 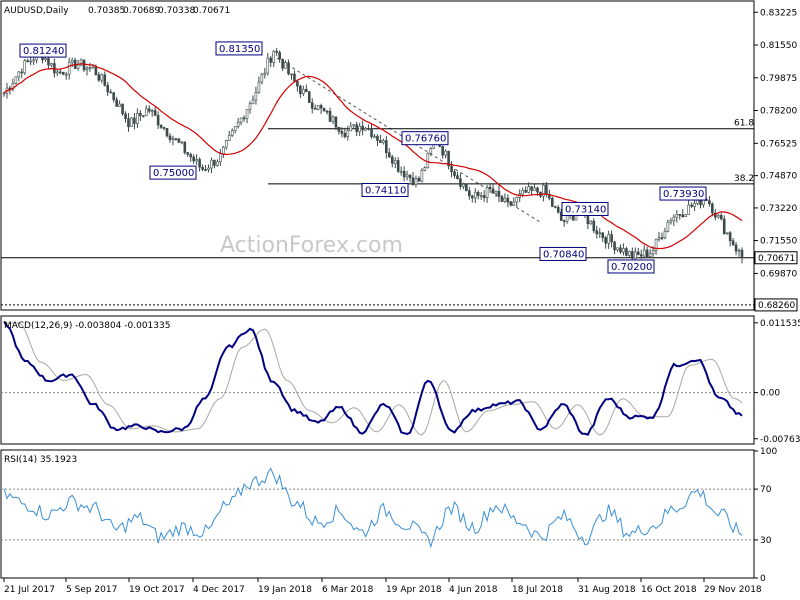 I want to click on svg-text: 0.73140, so click(x=585, y=209).